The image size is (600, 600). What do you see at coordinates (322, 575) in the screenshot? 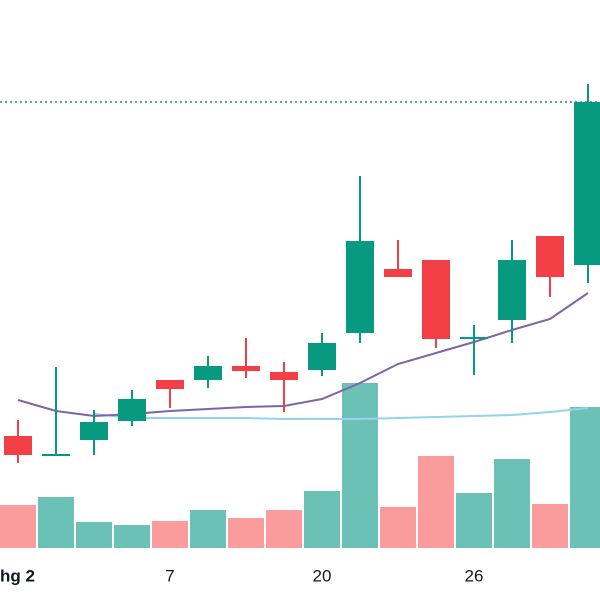
I see `x-tick-label: 20` at bounding box center [322, 575].